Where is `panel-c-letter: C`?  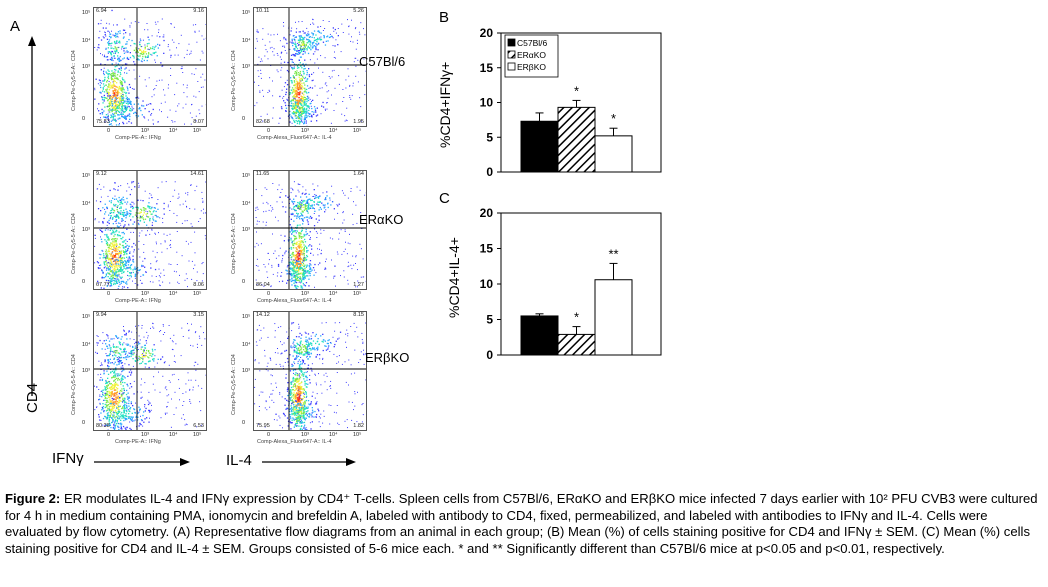
panel-c-letter: C is located at coordinates (444, 198).